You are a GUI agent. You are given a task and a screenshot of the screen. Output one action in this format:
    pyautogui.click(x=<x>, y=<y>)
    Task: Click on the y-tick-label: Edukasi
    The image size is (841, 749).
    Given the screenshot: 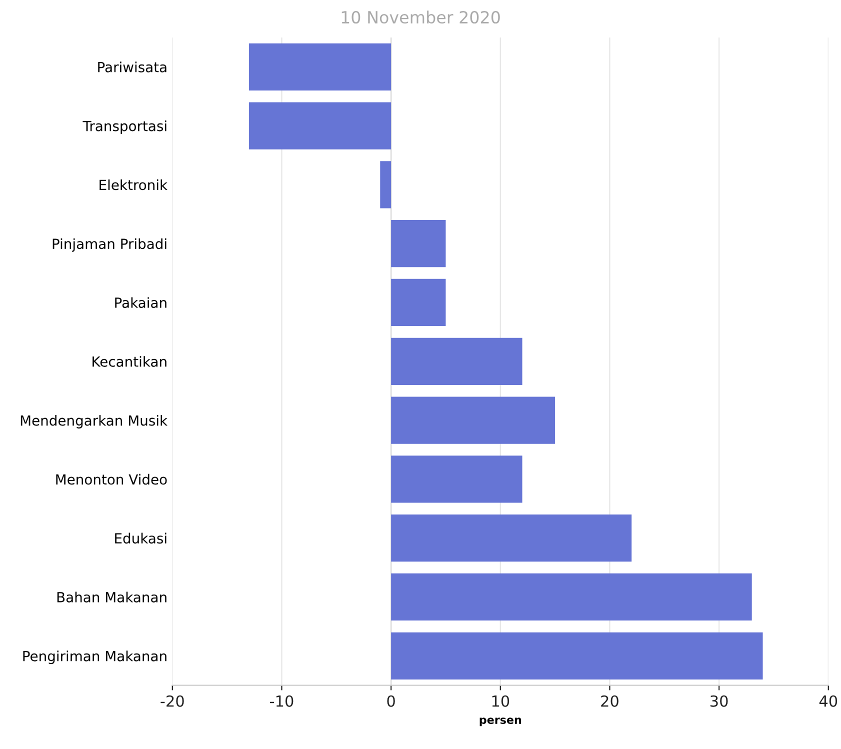 What is the action you would take?
    pyautogui.click(x=140, y=538)
    